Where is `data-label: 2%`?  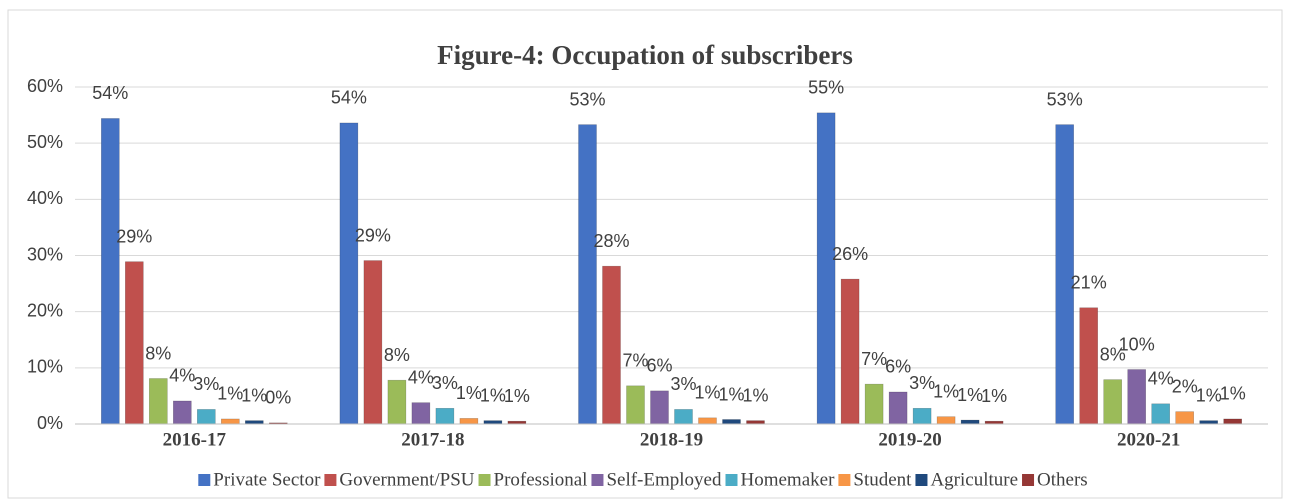 data-label: 2% is located at coordinates (1185, 386).